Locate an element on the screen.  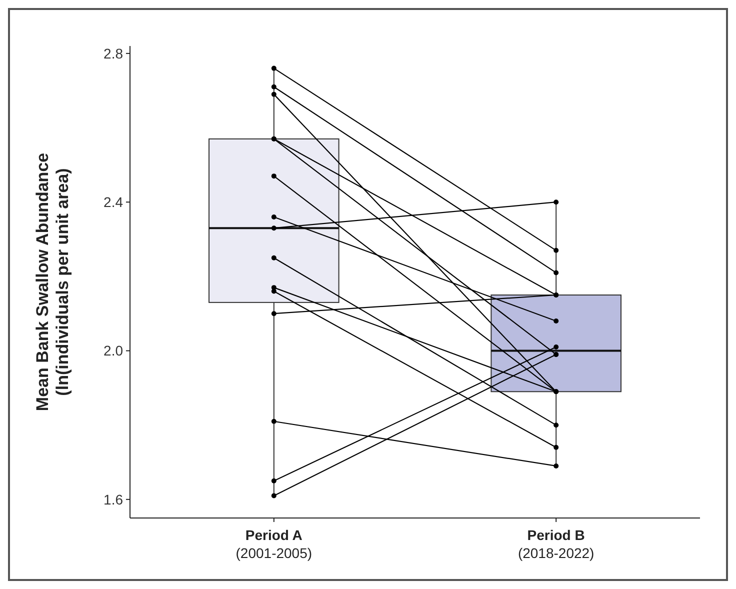
y-tick-label: 2.8 is located at coordinates (114, 53).